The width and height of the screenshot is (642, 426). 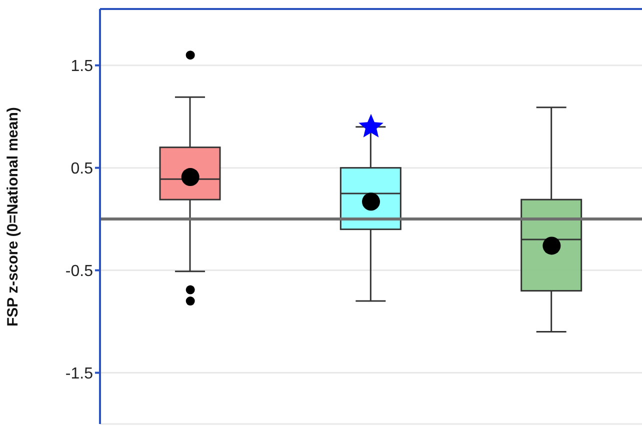 What do you see at coordinates (79, 373) in the screenshot?
I see `y-tick-label: -1.5` at bounding box center [79, 373].